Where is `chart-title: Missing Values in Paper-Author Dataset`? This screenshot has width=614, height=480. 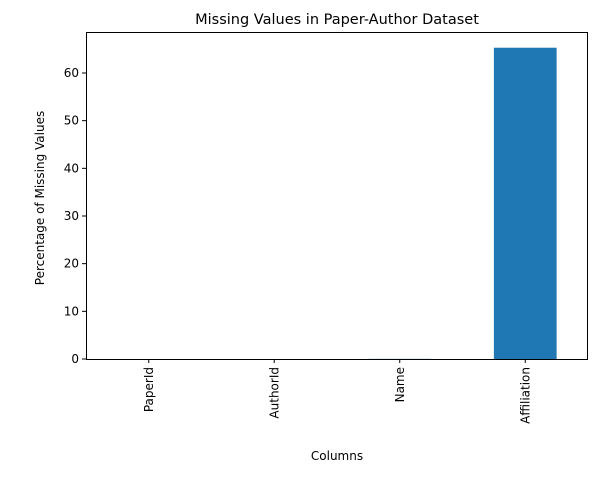 chart-title: Missing Values in Paper-Author Dataset is located at coordinates (337, 20).